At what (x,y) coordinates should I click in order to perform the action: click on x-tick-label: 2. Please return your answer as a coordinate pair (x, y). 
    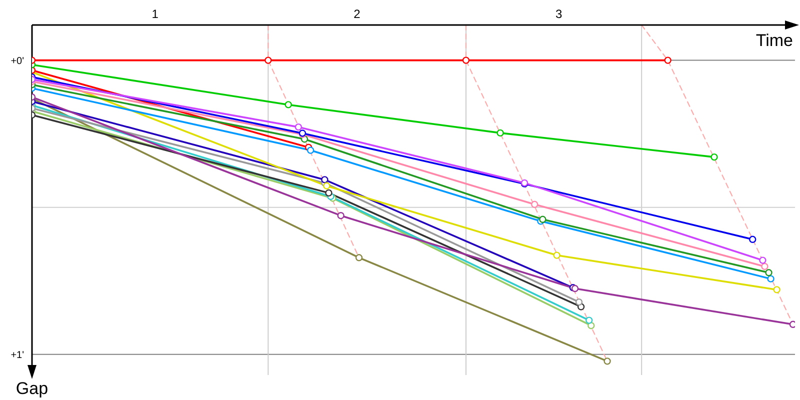
    Looking at the image, I should click on (357, 14).